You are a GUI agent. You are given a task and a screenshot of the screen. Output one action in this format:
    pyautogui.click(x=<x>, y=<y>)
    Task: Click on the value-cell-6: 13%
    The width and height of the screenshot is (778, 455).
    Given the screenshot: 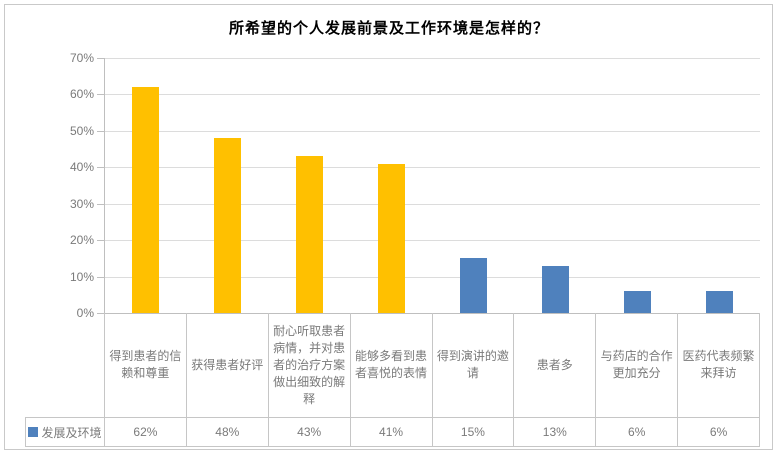 What is the action you would take?
    pyautogui.click(x=555, y=432)
    